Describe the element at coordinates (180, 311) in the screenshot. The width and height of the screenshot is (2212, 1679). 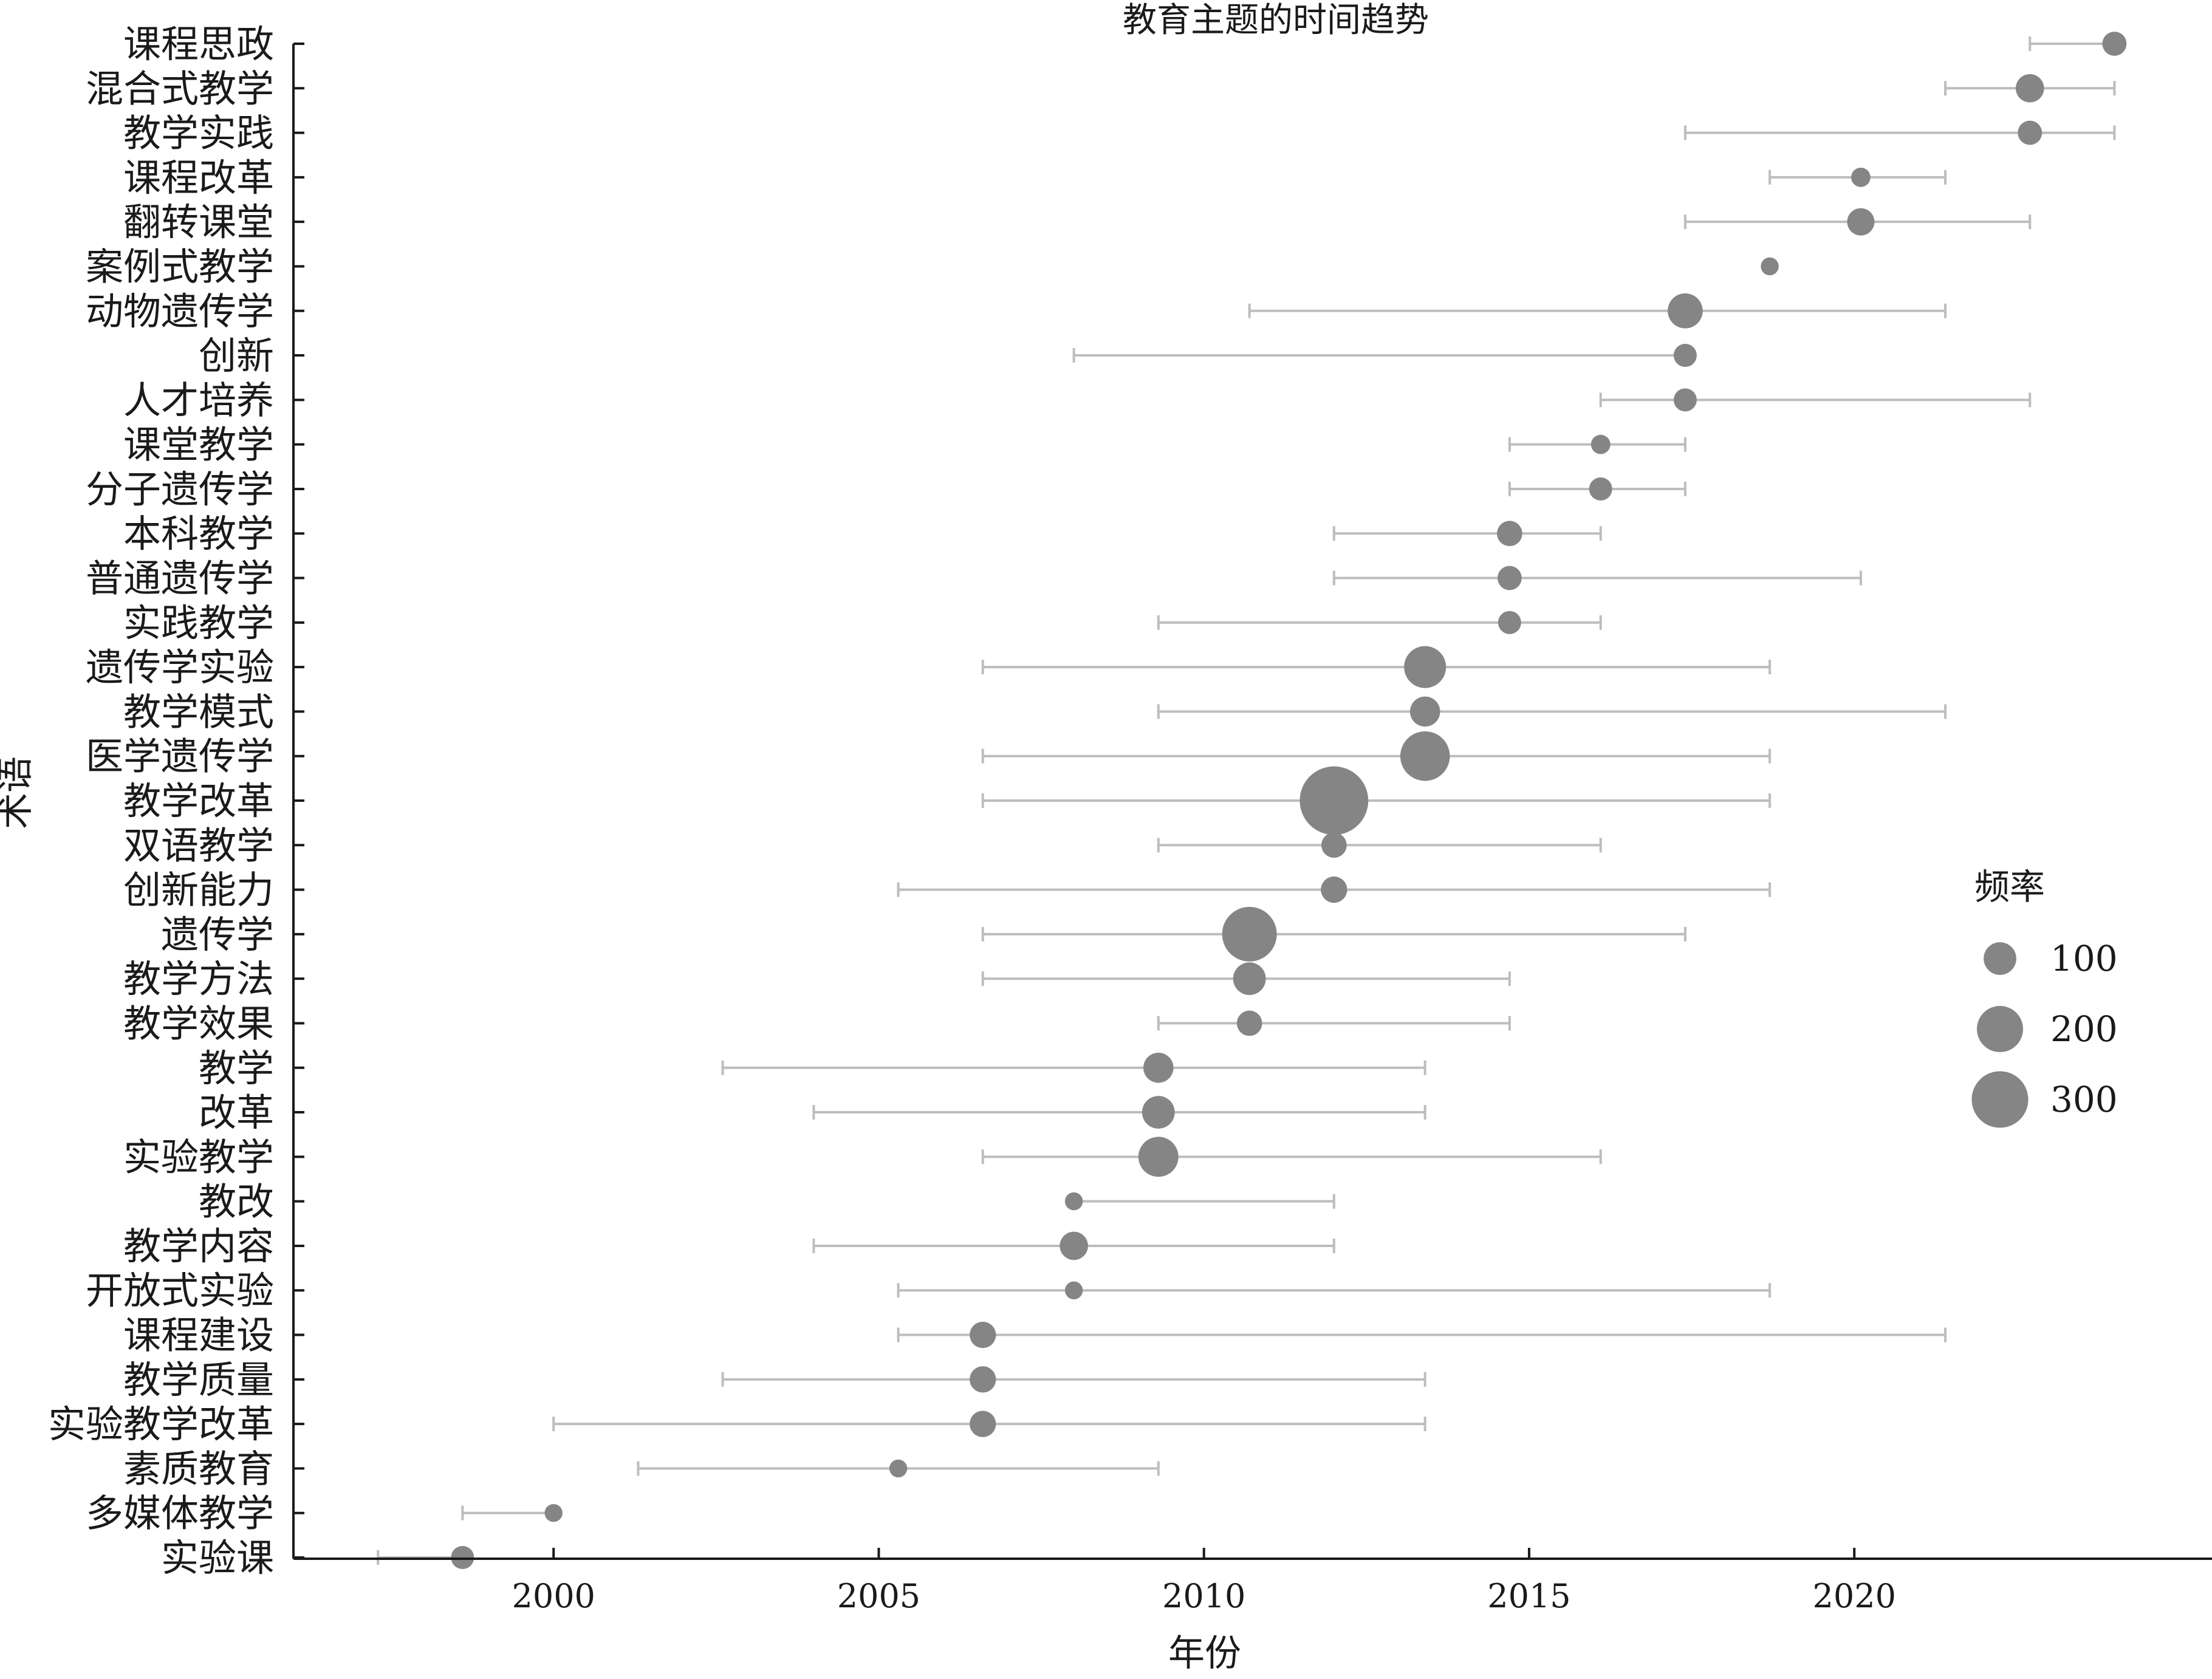
I see `y-tick-label: 动物遗传学` at that location.